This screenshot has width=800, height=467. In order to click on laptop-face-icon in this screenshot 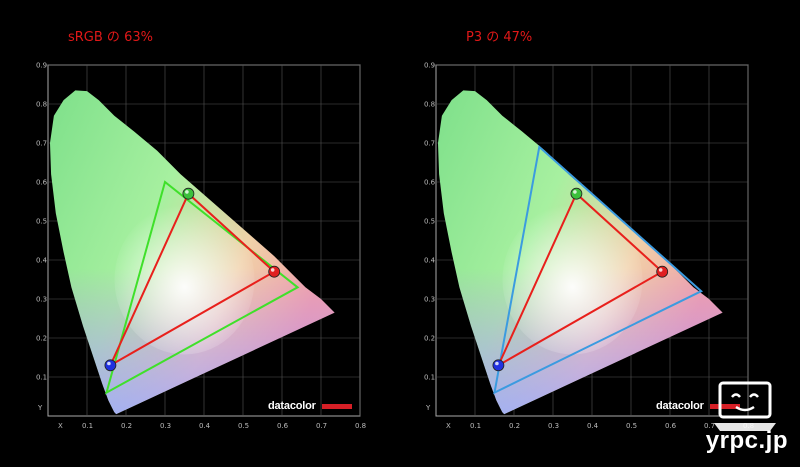, I will do `click(745, 406)`.